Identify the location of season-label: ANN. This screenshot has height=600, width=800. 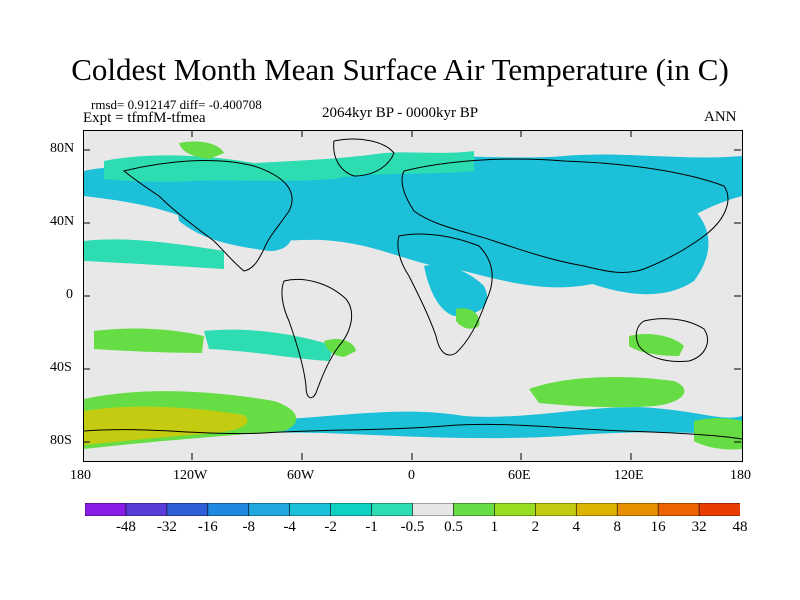
(720, 117).